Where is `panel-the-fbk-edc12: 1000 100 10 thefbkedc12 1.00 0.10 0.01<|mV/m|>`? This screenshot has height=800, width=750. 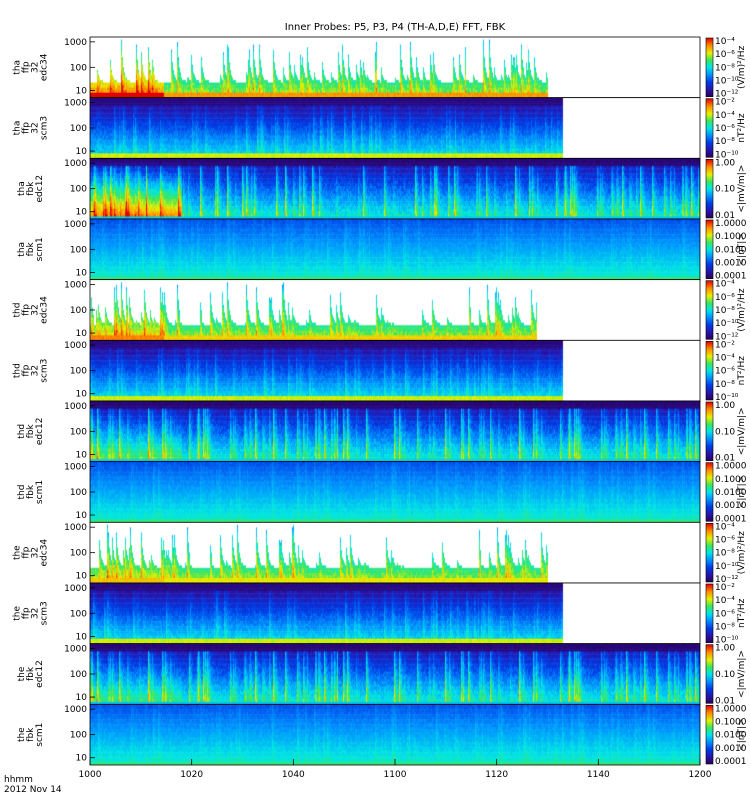
panel-the-fbk-edc12: 1000 100 10 thefbkedc12 1.00 0.10 0.01<|mV/m|> is located at coordinates (382, 674).